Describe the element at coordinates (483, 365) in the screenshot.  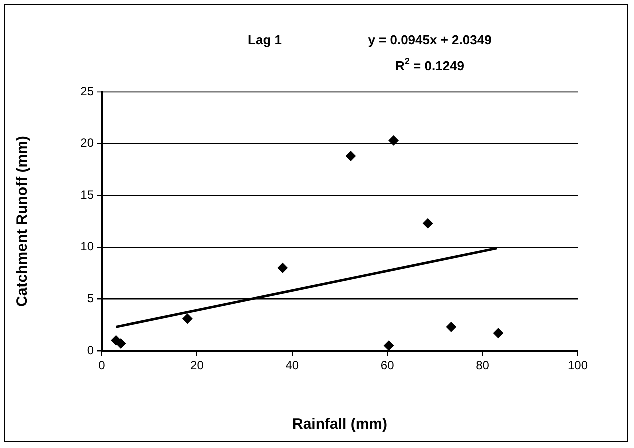
I see `x-tick-label: 80` at that location.